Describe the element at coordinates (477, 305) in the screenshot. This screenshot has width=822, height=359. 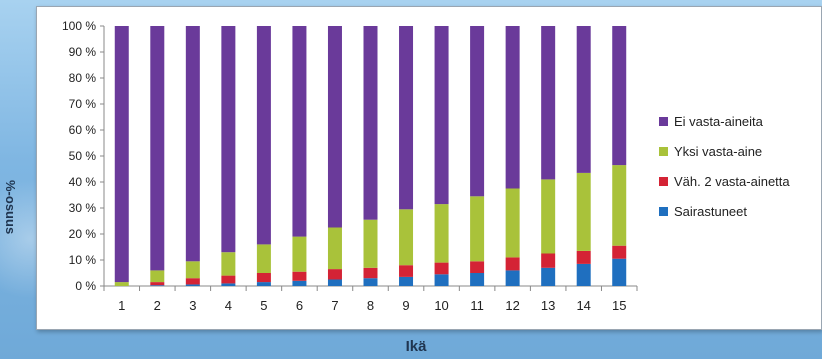
I see `x-tick-label: 11` at that location.